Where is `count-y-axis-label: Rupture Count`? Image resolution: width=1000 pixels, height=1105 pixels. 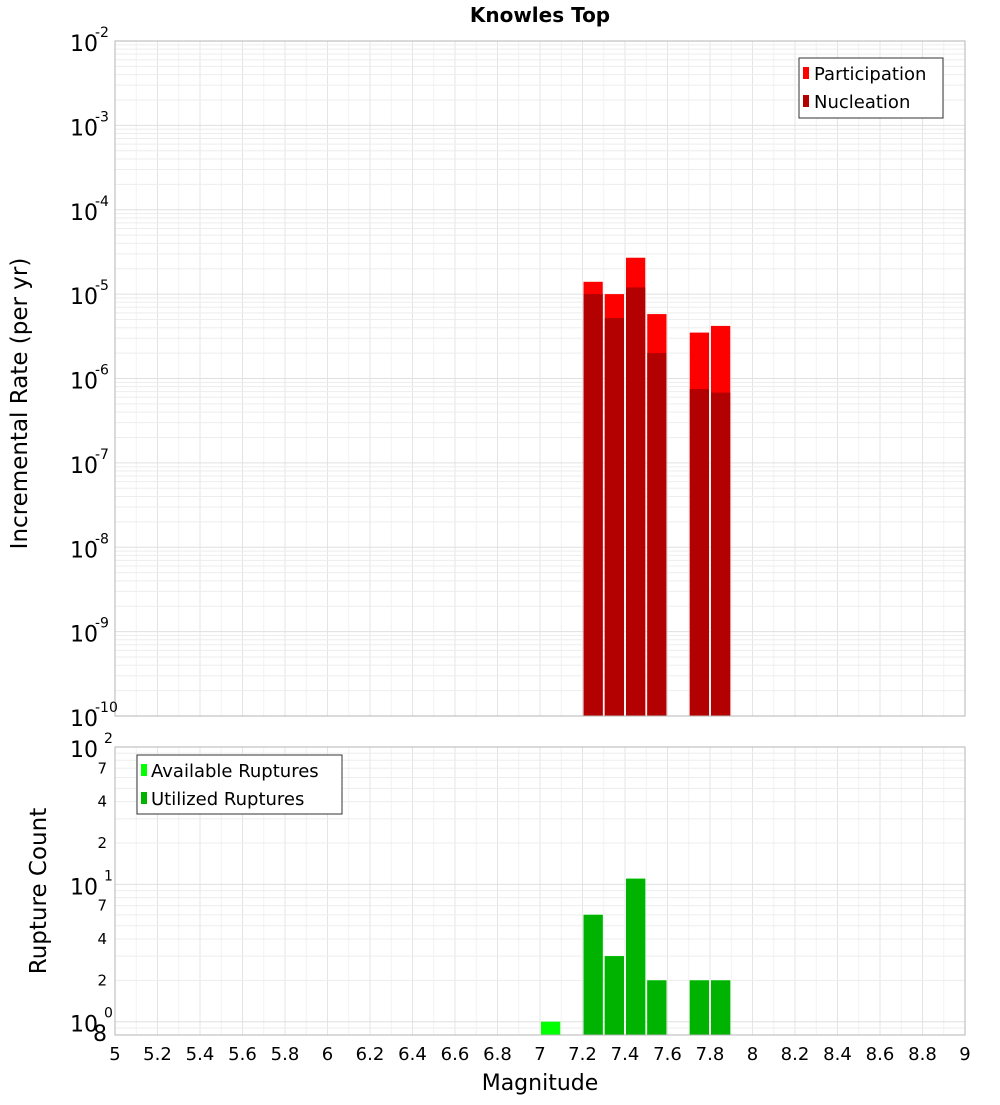
count-y-axis-label: Rupture Count is located at coordinates (39, 891).